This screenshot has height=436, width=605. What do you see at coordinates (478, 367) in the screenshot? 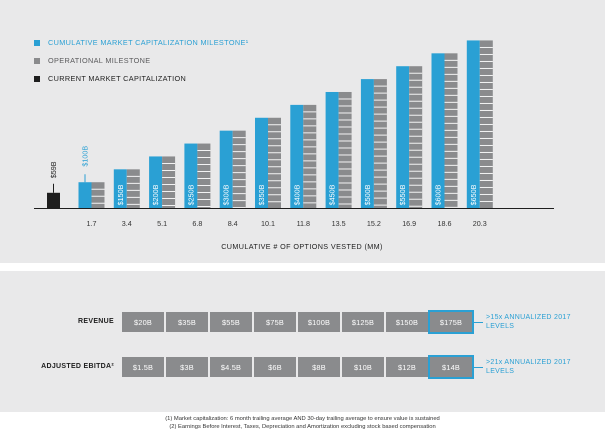
I see `adjusted-ebitda-note-connector` at bounding box center [478, 367].